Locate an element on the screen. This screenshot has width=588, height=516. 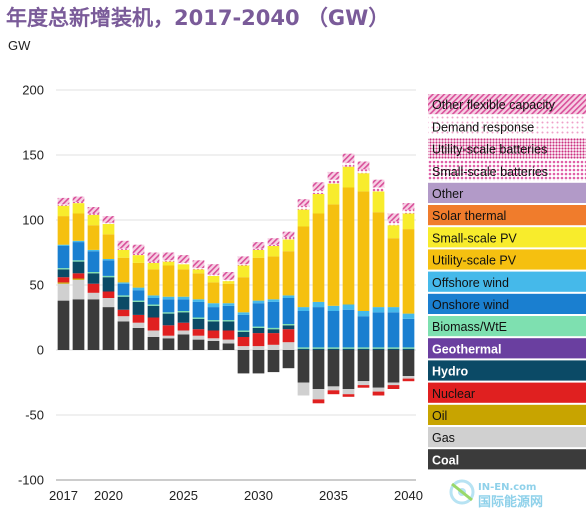
legend-label-utility-scale-pv: Utility-scale PV is located at coordinates (474, 261).